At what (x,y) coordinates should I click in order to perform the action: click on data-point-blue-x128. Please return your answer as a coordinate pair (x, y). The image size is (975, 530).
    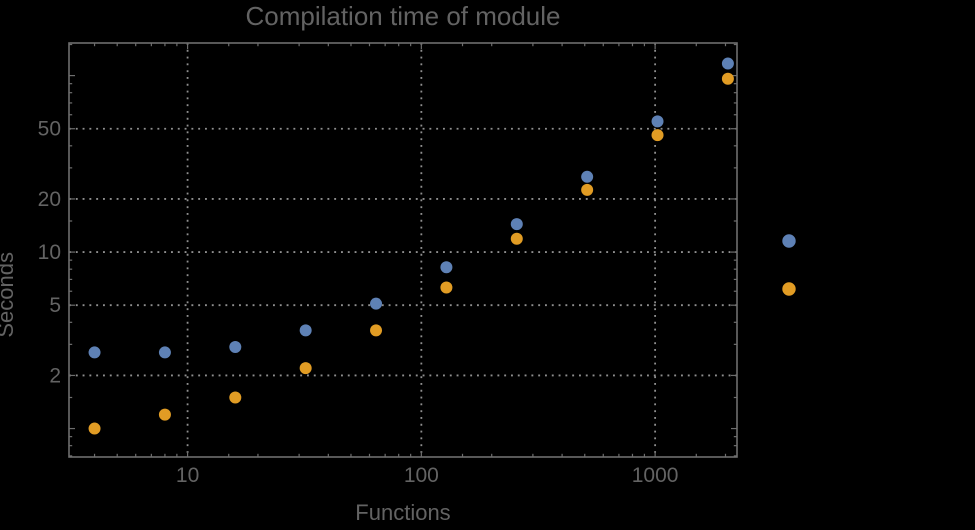
    Looking at the image, I should click on (446, 267).